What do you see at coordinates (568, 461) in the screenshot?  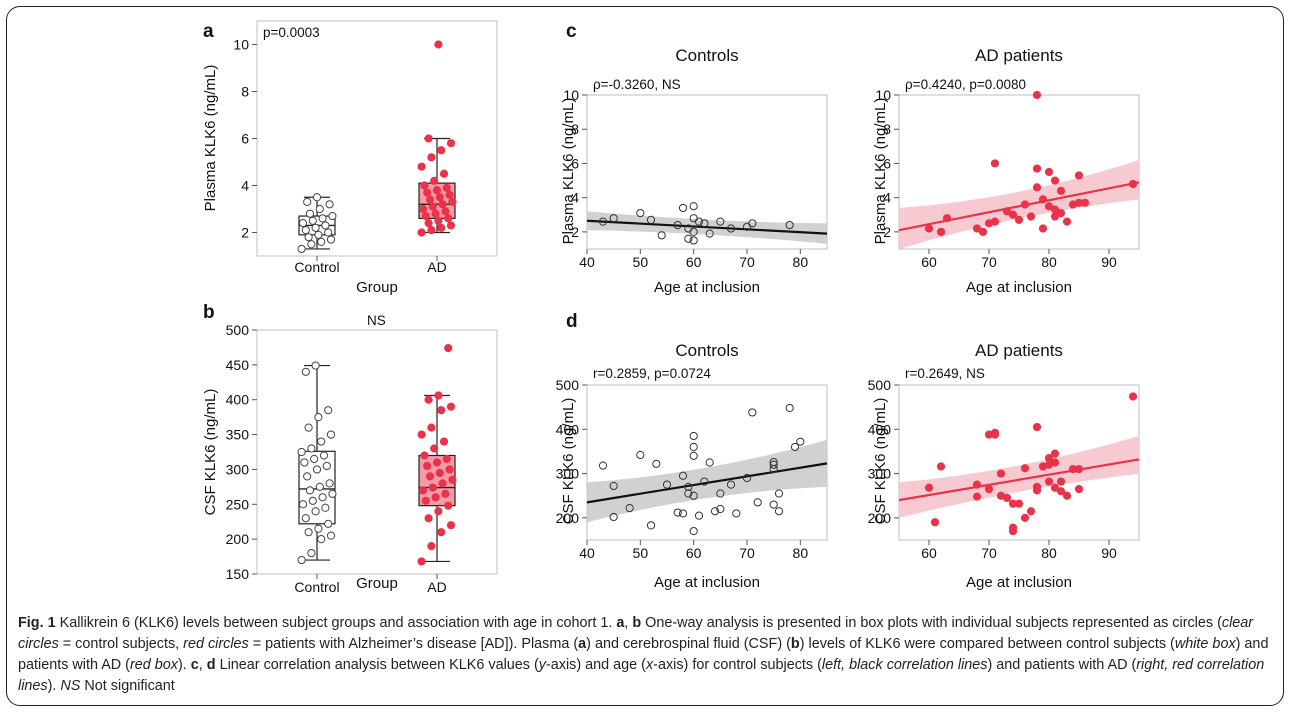 I see `y-axis-label-d-controls: CSF KLK6 (ng/mL)` at bounding box center [568, 461].